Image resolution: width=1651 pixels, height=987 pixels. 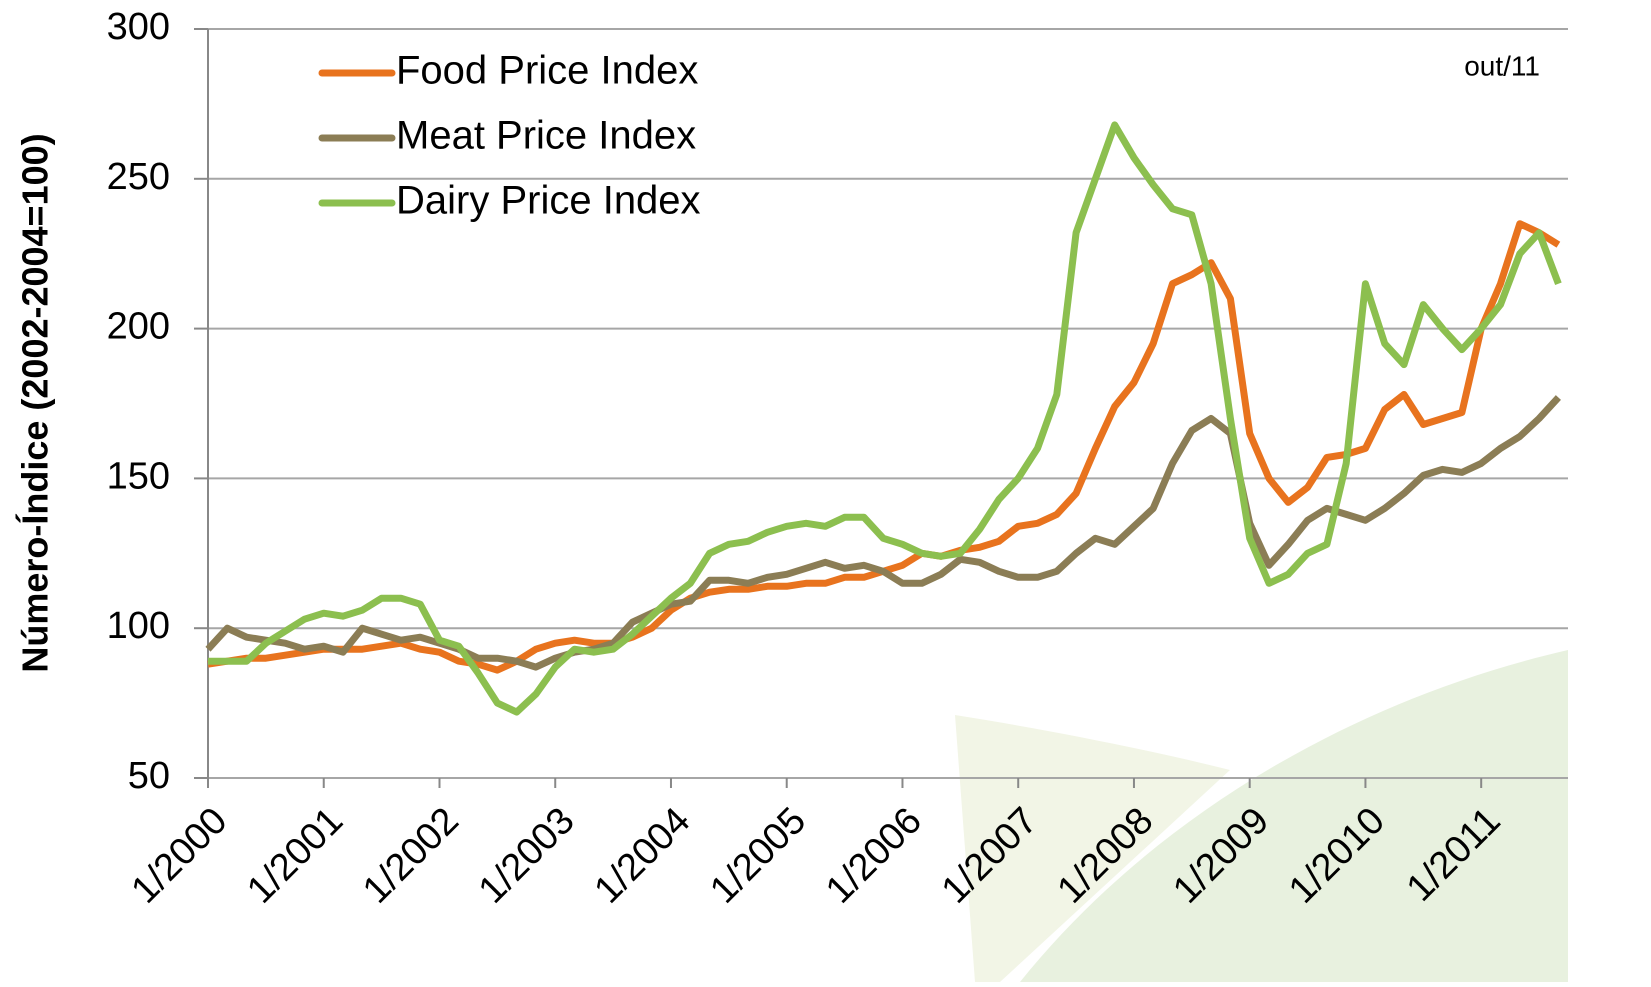 I want to click on legend-label: Meat Price Index, so click(x=546, y=136).